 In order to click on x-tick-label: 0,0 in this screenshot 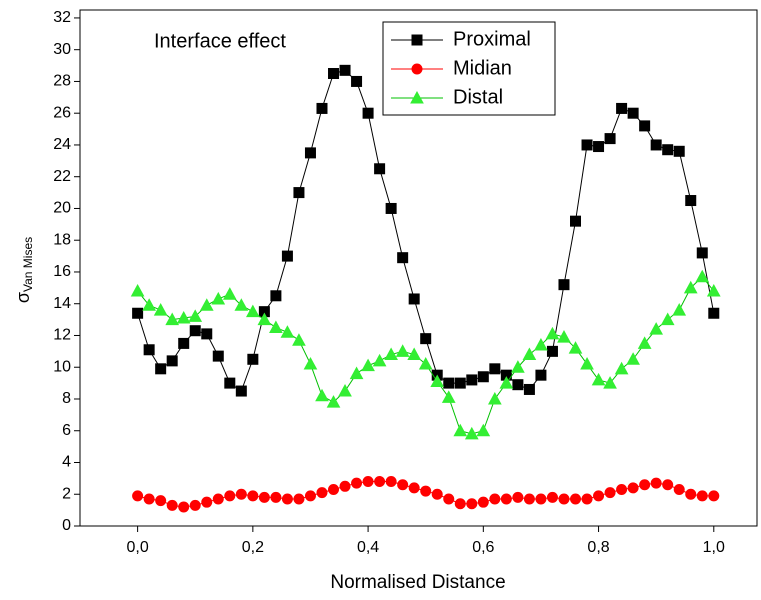, I will do `click(137, 547)`.